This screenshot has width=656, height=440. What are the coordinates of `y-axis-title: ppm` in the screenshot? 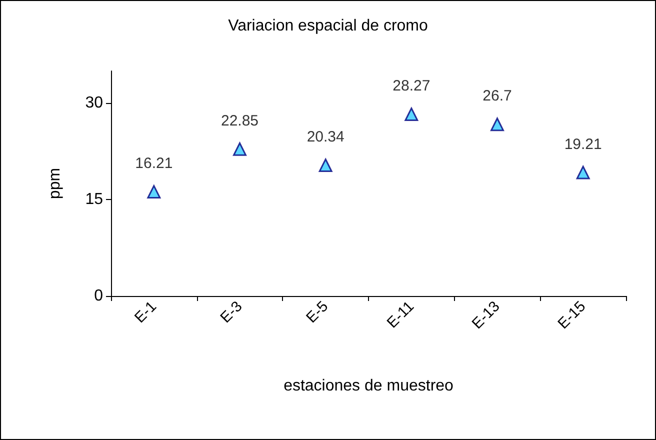 It's located at (55, 184).